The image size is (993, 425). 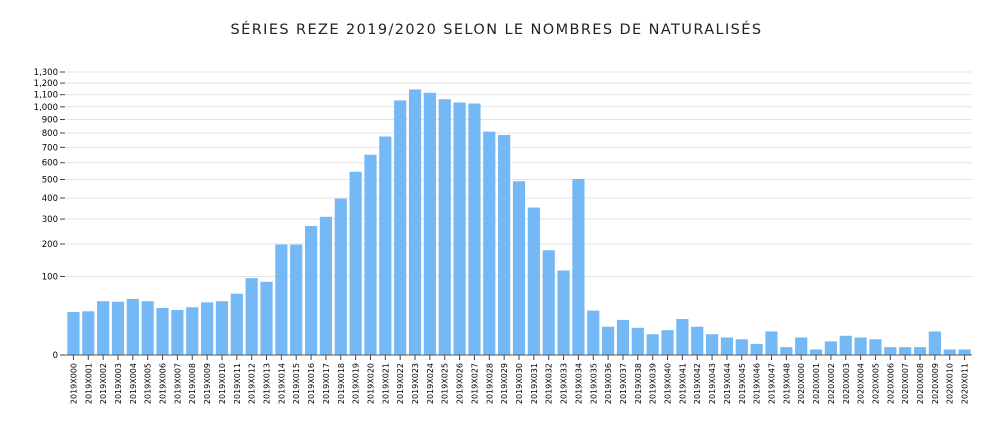 I want to click on y-tick-label: 1,100, so click(x=46, y=96).